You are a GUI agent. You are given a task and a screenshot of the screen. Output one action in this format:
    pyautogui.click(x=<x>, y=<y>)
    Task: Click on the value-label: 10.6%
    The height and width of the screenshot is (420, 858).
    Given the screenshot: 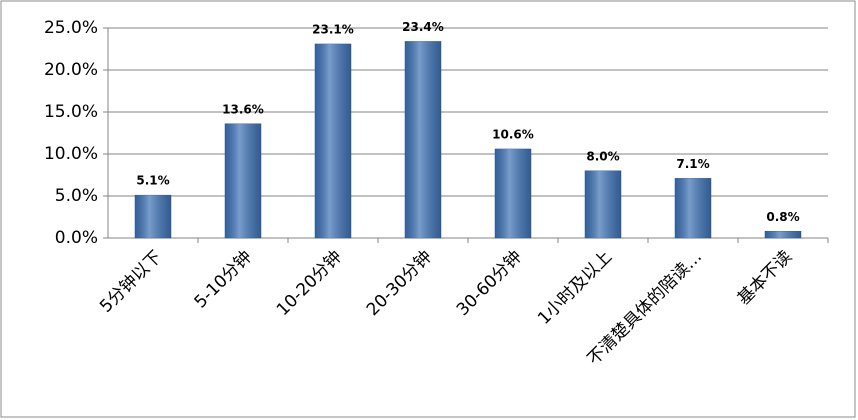 What is the action you would take?
    pyautogui.click(x=513, y=134)
    